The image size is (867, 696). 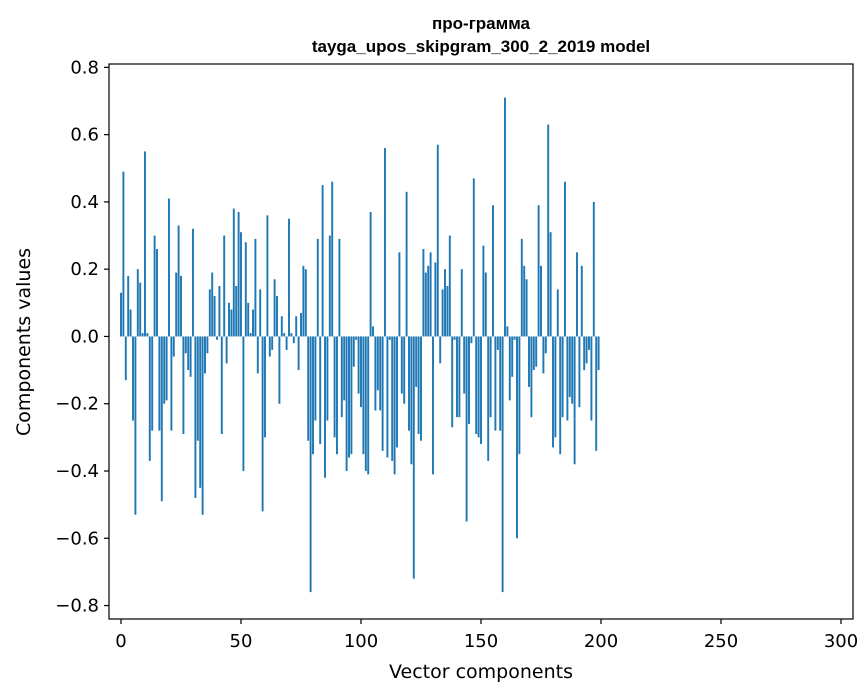 What do you see at coordinates (82, 337) in the screenshot?
I see `y-axis-ticks: 0.8 0.6 0.4 0.2 0.0 −0.2 −0.4 −0.6 −0.8` at bounding box center [82, 337].